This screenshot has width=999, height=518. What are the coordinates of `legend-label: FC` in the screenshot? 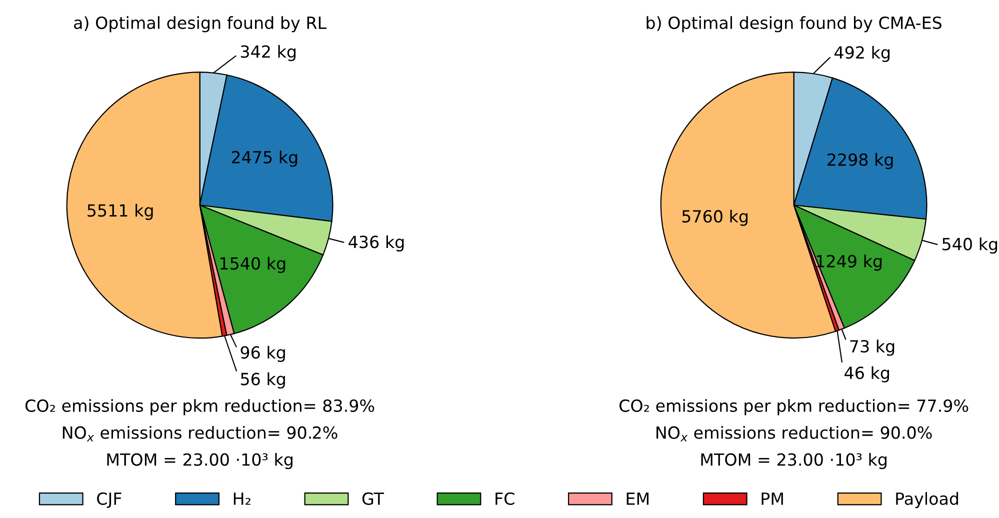 It's located at (505, 498).